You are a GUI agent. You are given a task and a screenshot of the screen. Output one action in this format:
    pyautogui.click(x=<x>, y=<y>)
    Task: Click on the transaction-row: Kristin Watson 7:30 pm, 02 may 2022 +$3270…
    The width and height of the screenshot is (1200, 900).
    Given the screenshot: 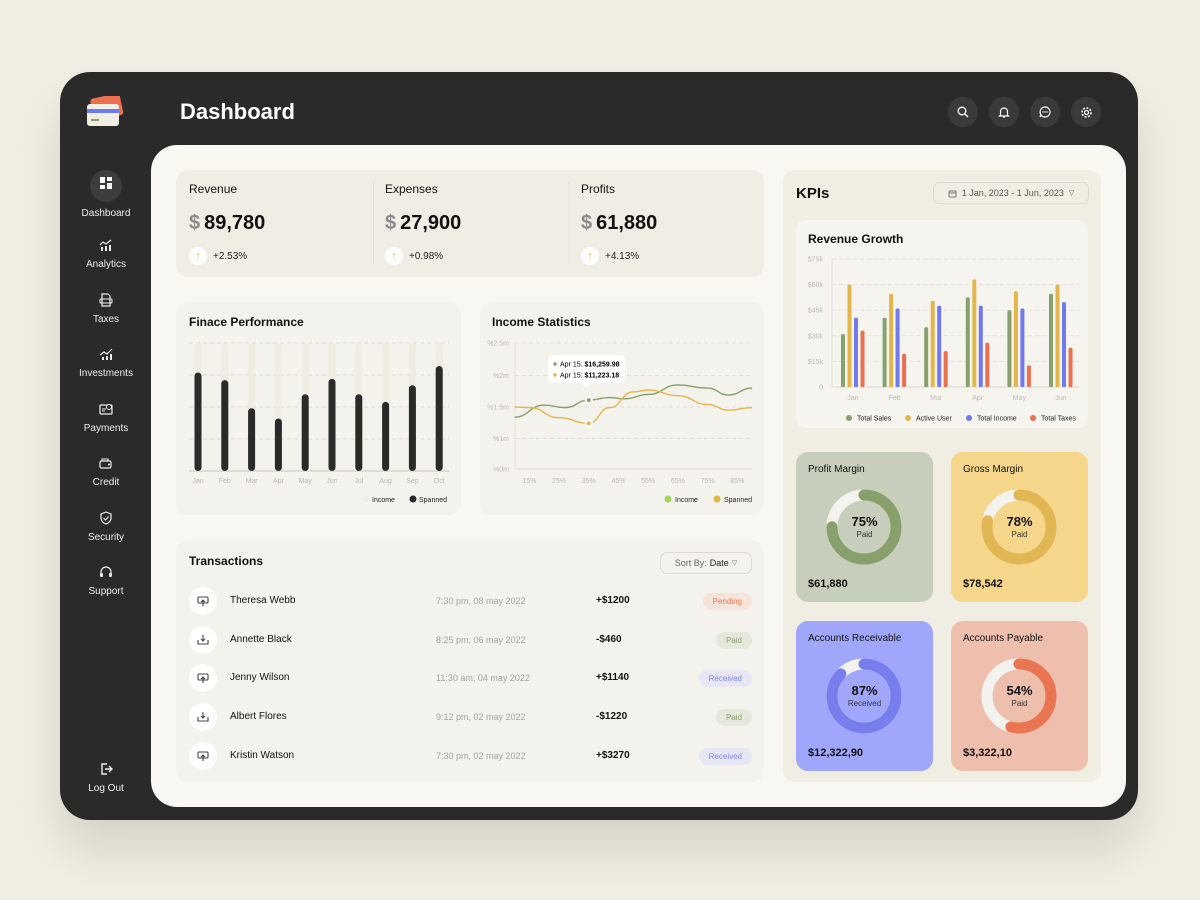 What is the action you would take?
    pyautogui.click(x=470, y=756)
    